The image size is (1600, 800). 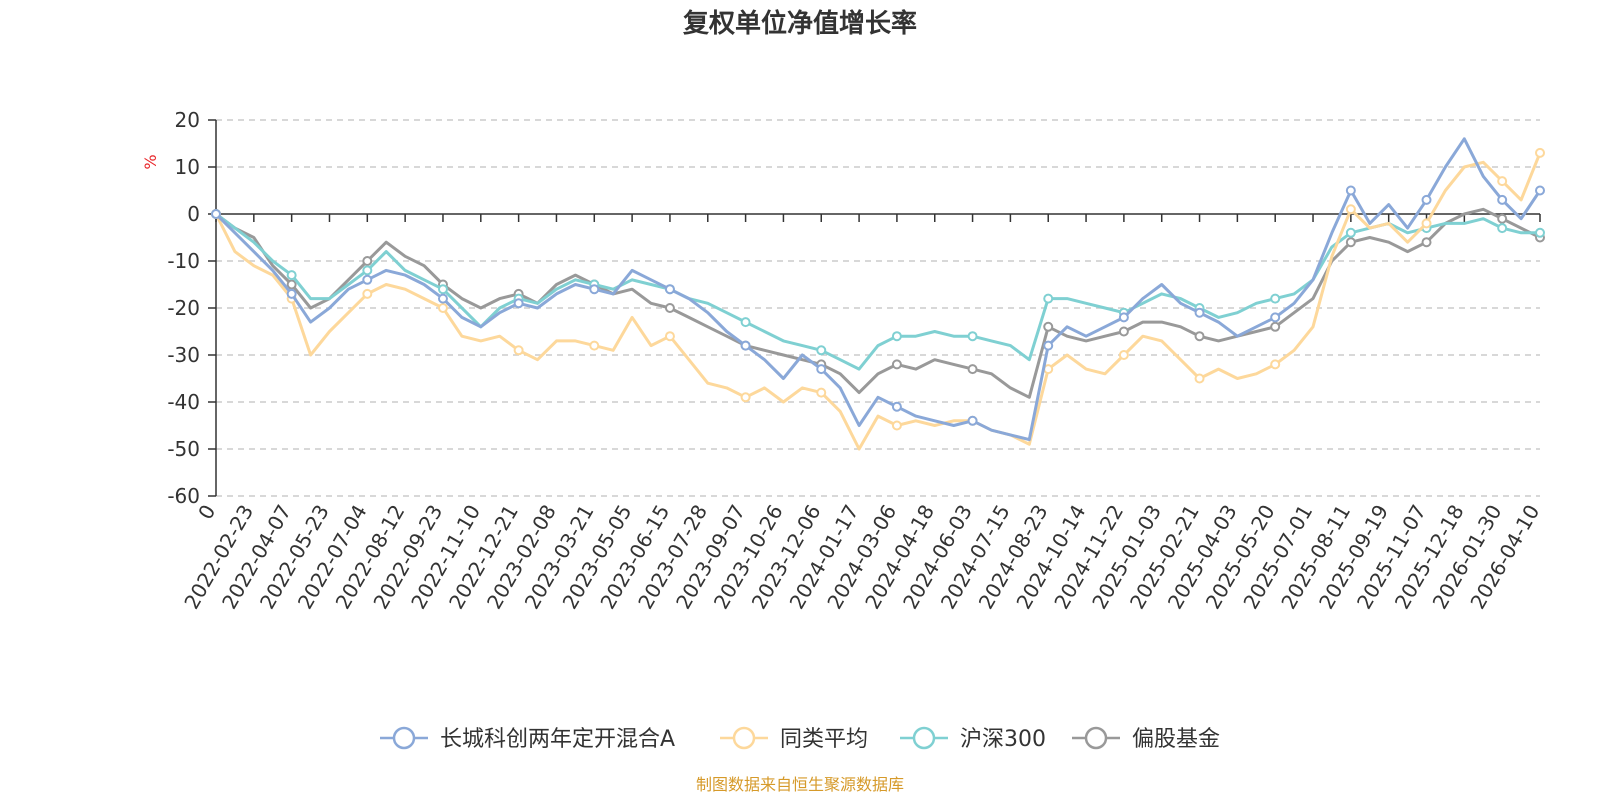 I want to click on legend-item: 偏股基金, so click(x=1146, y=739).